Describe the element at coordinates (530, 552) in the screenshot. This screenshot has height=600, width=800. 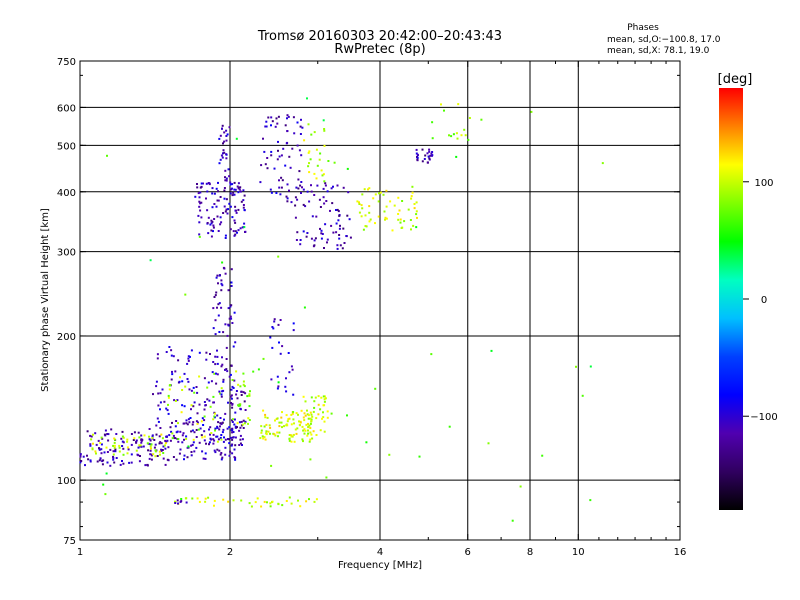
I see `x-tick-label: 8` at that location.